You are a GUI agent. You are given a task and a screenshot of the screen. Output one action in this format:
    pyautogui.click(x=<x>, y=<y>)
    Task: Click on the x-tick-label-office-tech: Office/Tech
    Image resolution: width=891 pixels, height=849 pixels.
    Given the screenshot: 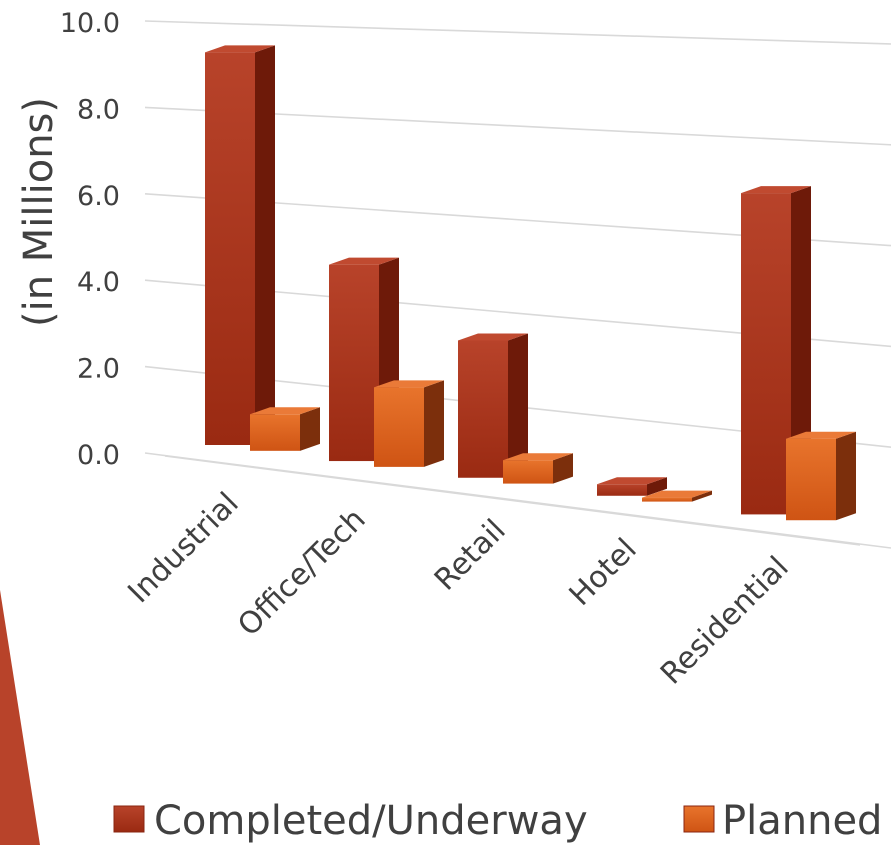 What is the action you would take?
    pyautogui.click(x=301, y=572)
    